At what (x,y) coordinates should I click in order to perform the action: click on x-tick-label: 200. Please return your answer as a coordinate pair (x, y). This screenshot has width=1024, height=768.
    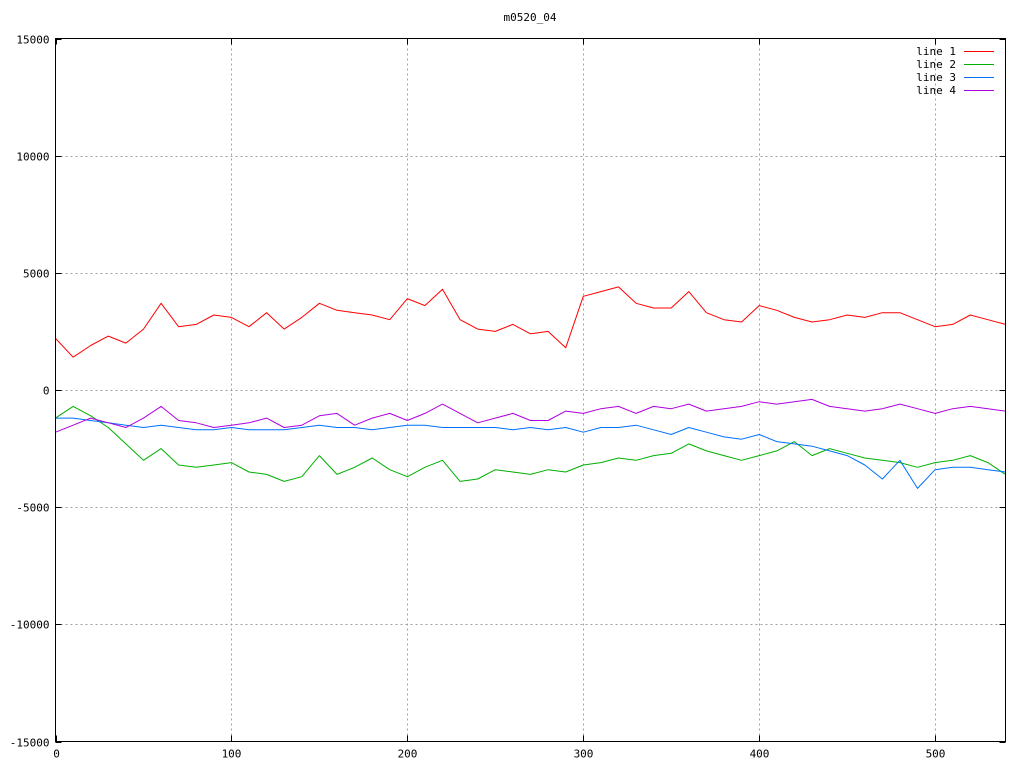
    Looking at the image, I should click on (408, 754).